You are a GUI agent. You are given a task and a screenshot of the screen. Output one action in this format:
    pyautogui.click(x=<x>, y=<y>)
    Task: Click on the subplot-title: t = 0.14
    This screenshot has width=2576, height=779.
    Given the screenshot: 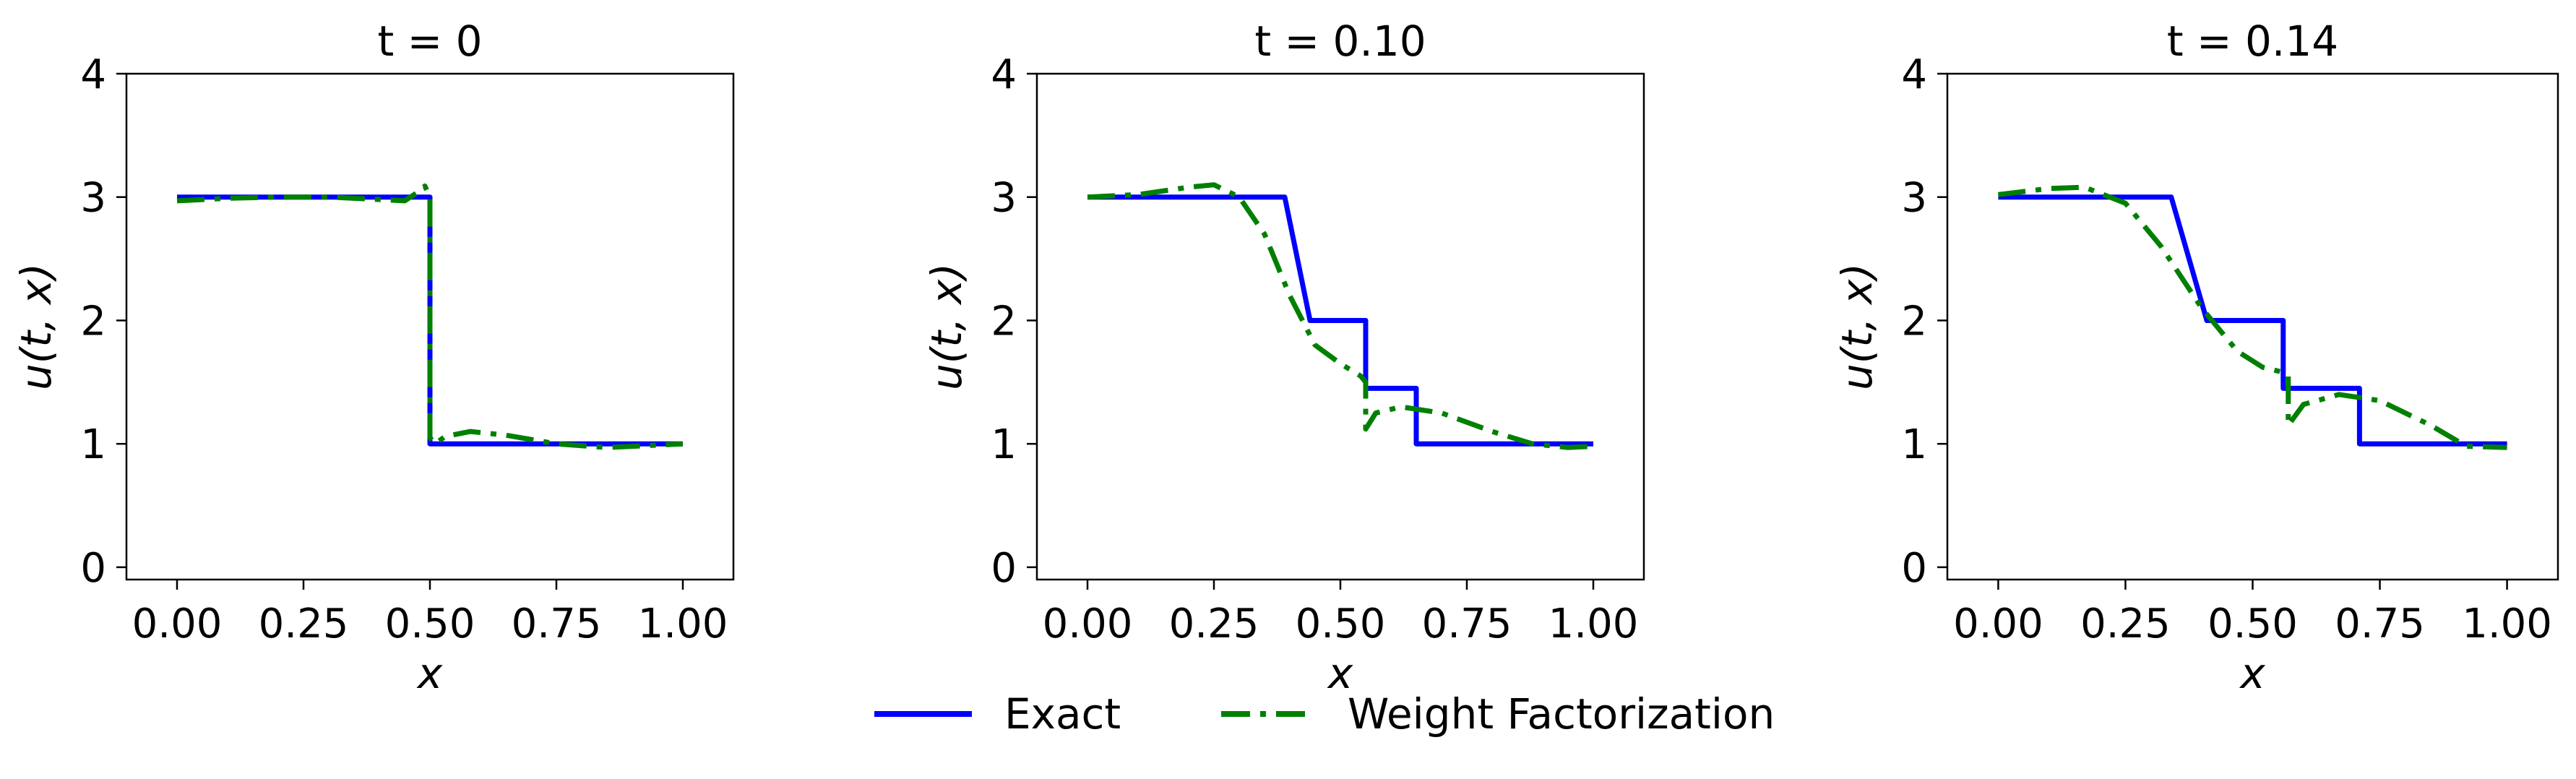 What is the action you would take?
    pyautogui.click(x=2252, y=41)
    